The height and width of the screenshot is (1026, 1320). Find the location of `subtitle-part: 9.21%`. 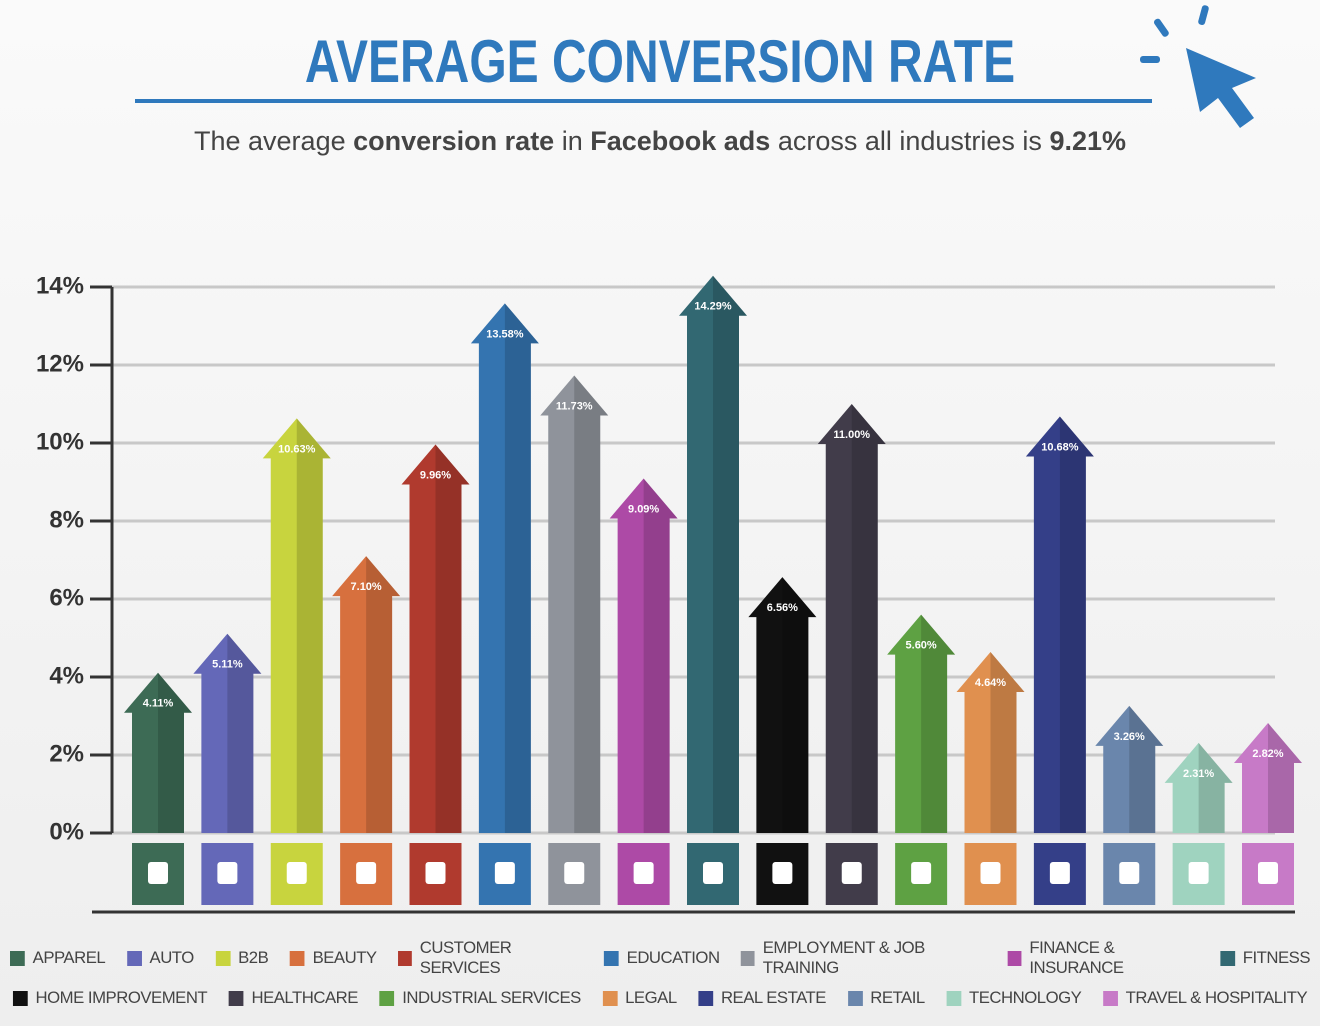

subtitle-part: 9.21% is located at coordinates (1087, 141).